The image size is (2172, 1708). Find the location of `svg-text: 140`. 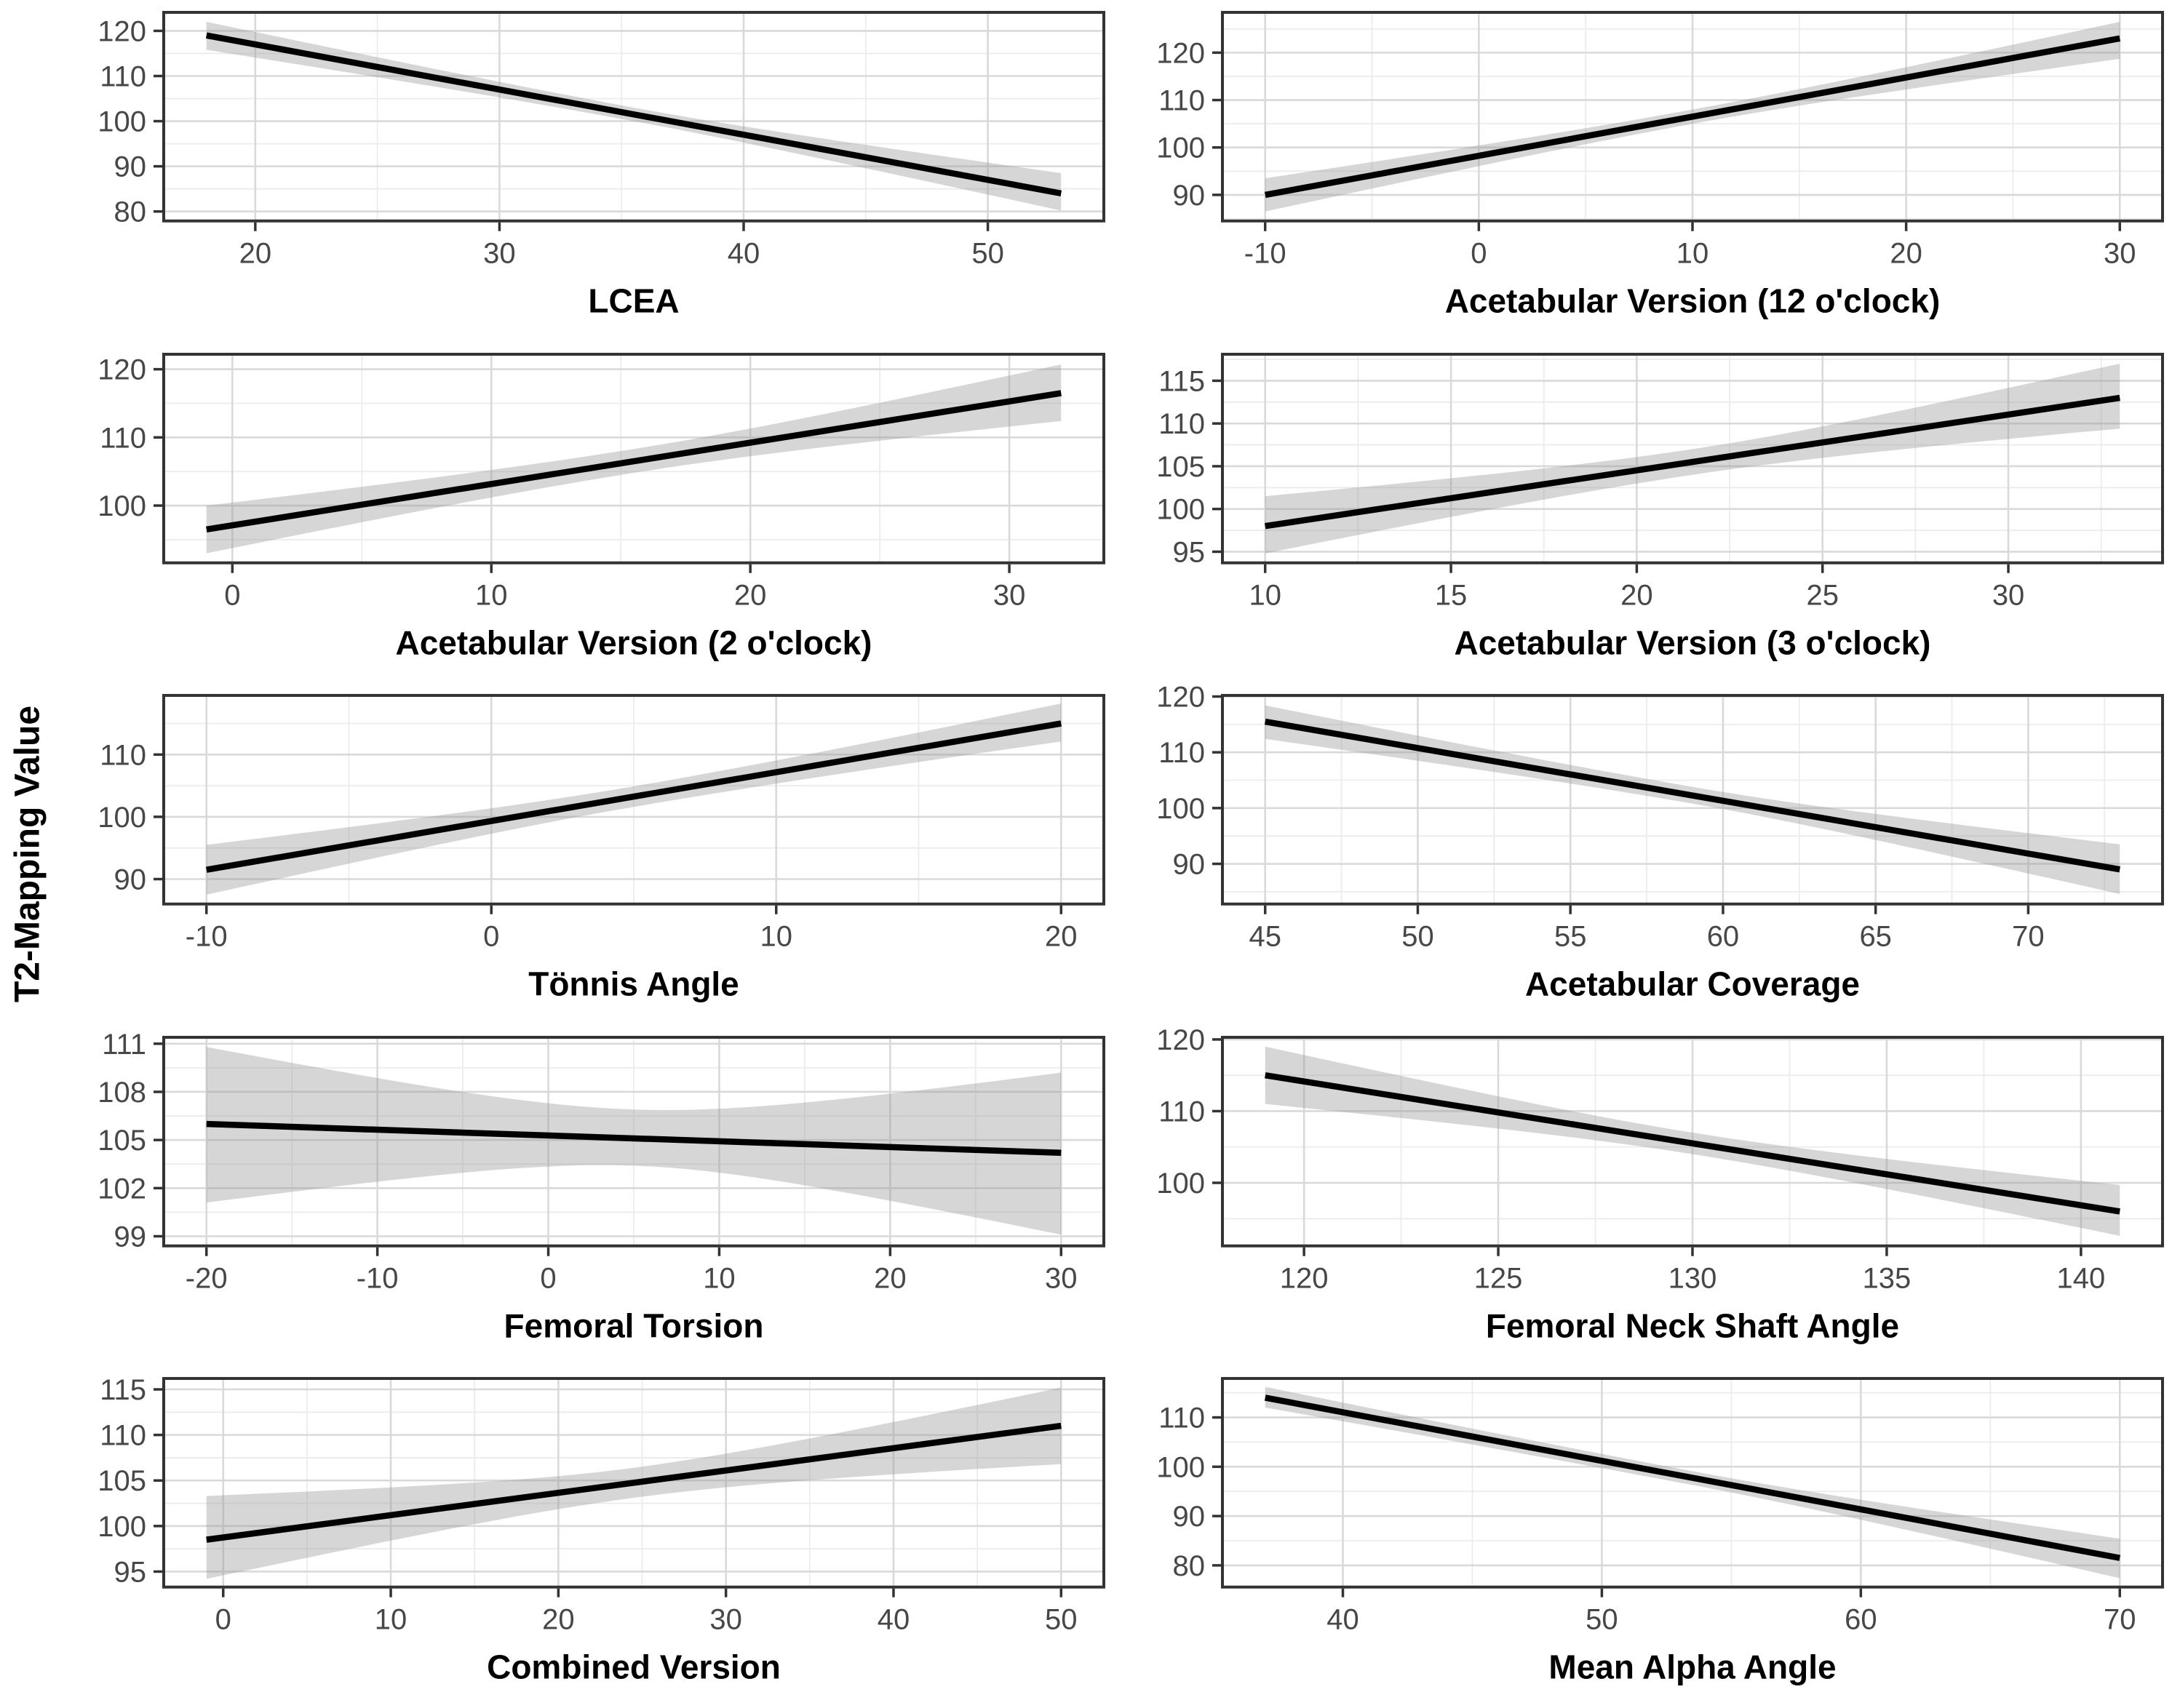

svg-text: 140 is located at coordinates (2081, 1278).